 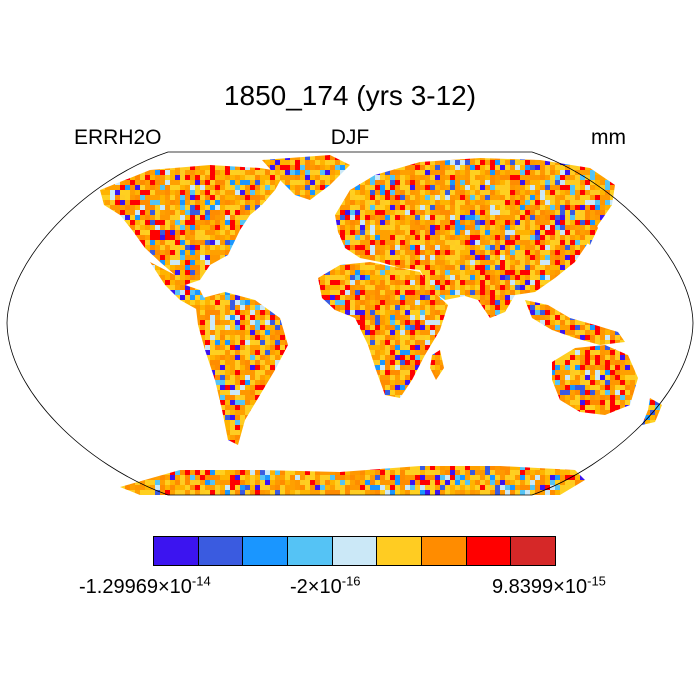 What do you see at coordinates (118, 137) in the screenshot?
I see `variable-label: ERRH2O` at bounding box center [118, 137].